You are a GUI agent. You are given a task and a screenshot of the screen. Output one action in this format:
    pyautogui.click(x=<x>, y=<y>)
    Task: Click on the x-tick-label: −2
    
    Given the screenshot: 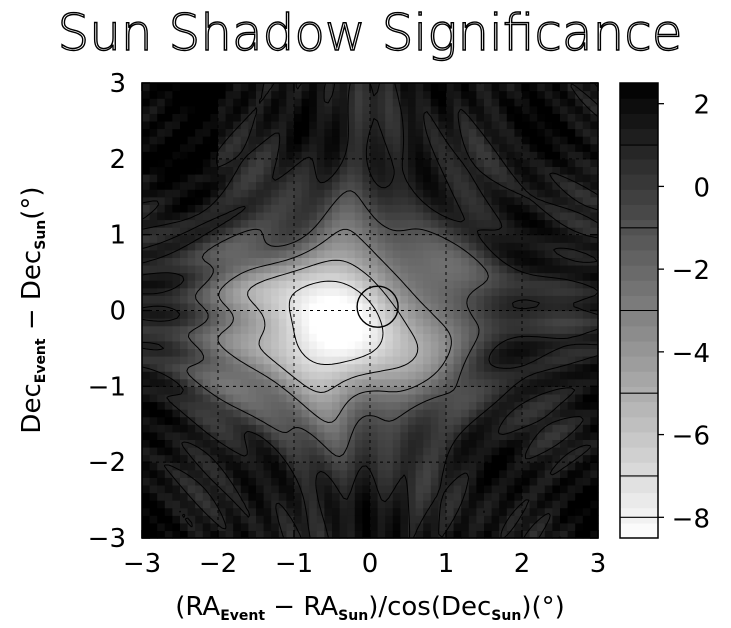 What is the action you would take?
    pyautogui.click(x=218, y=564)
    